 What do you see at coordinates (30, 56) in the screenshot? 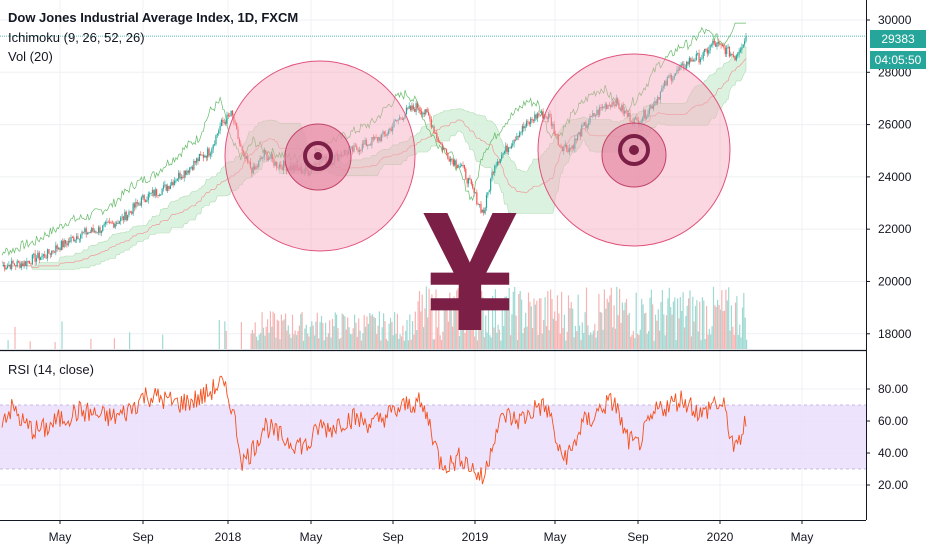
I see `volume-legend: Vol (20)` at bounding box center [30, 56].